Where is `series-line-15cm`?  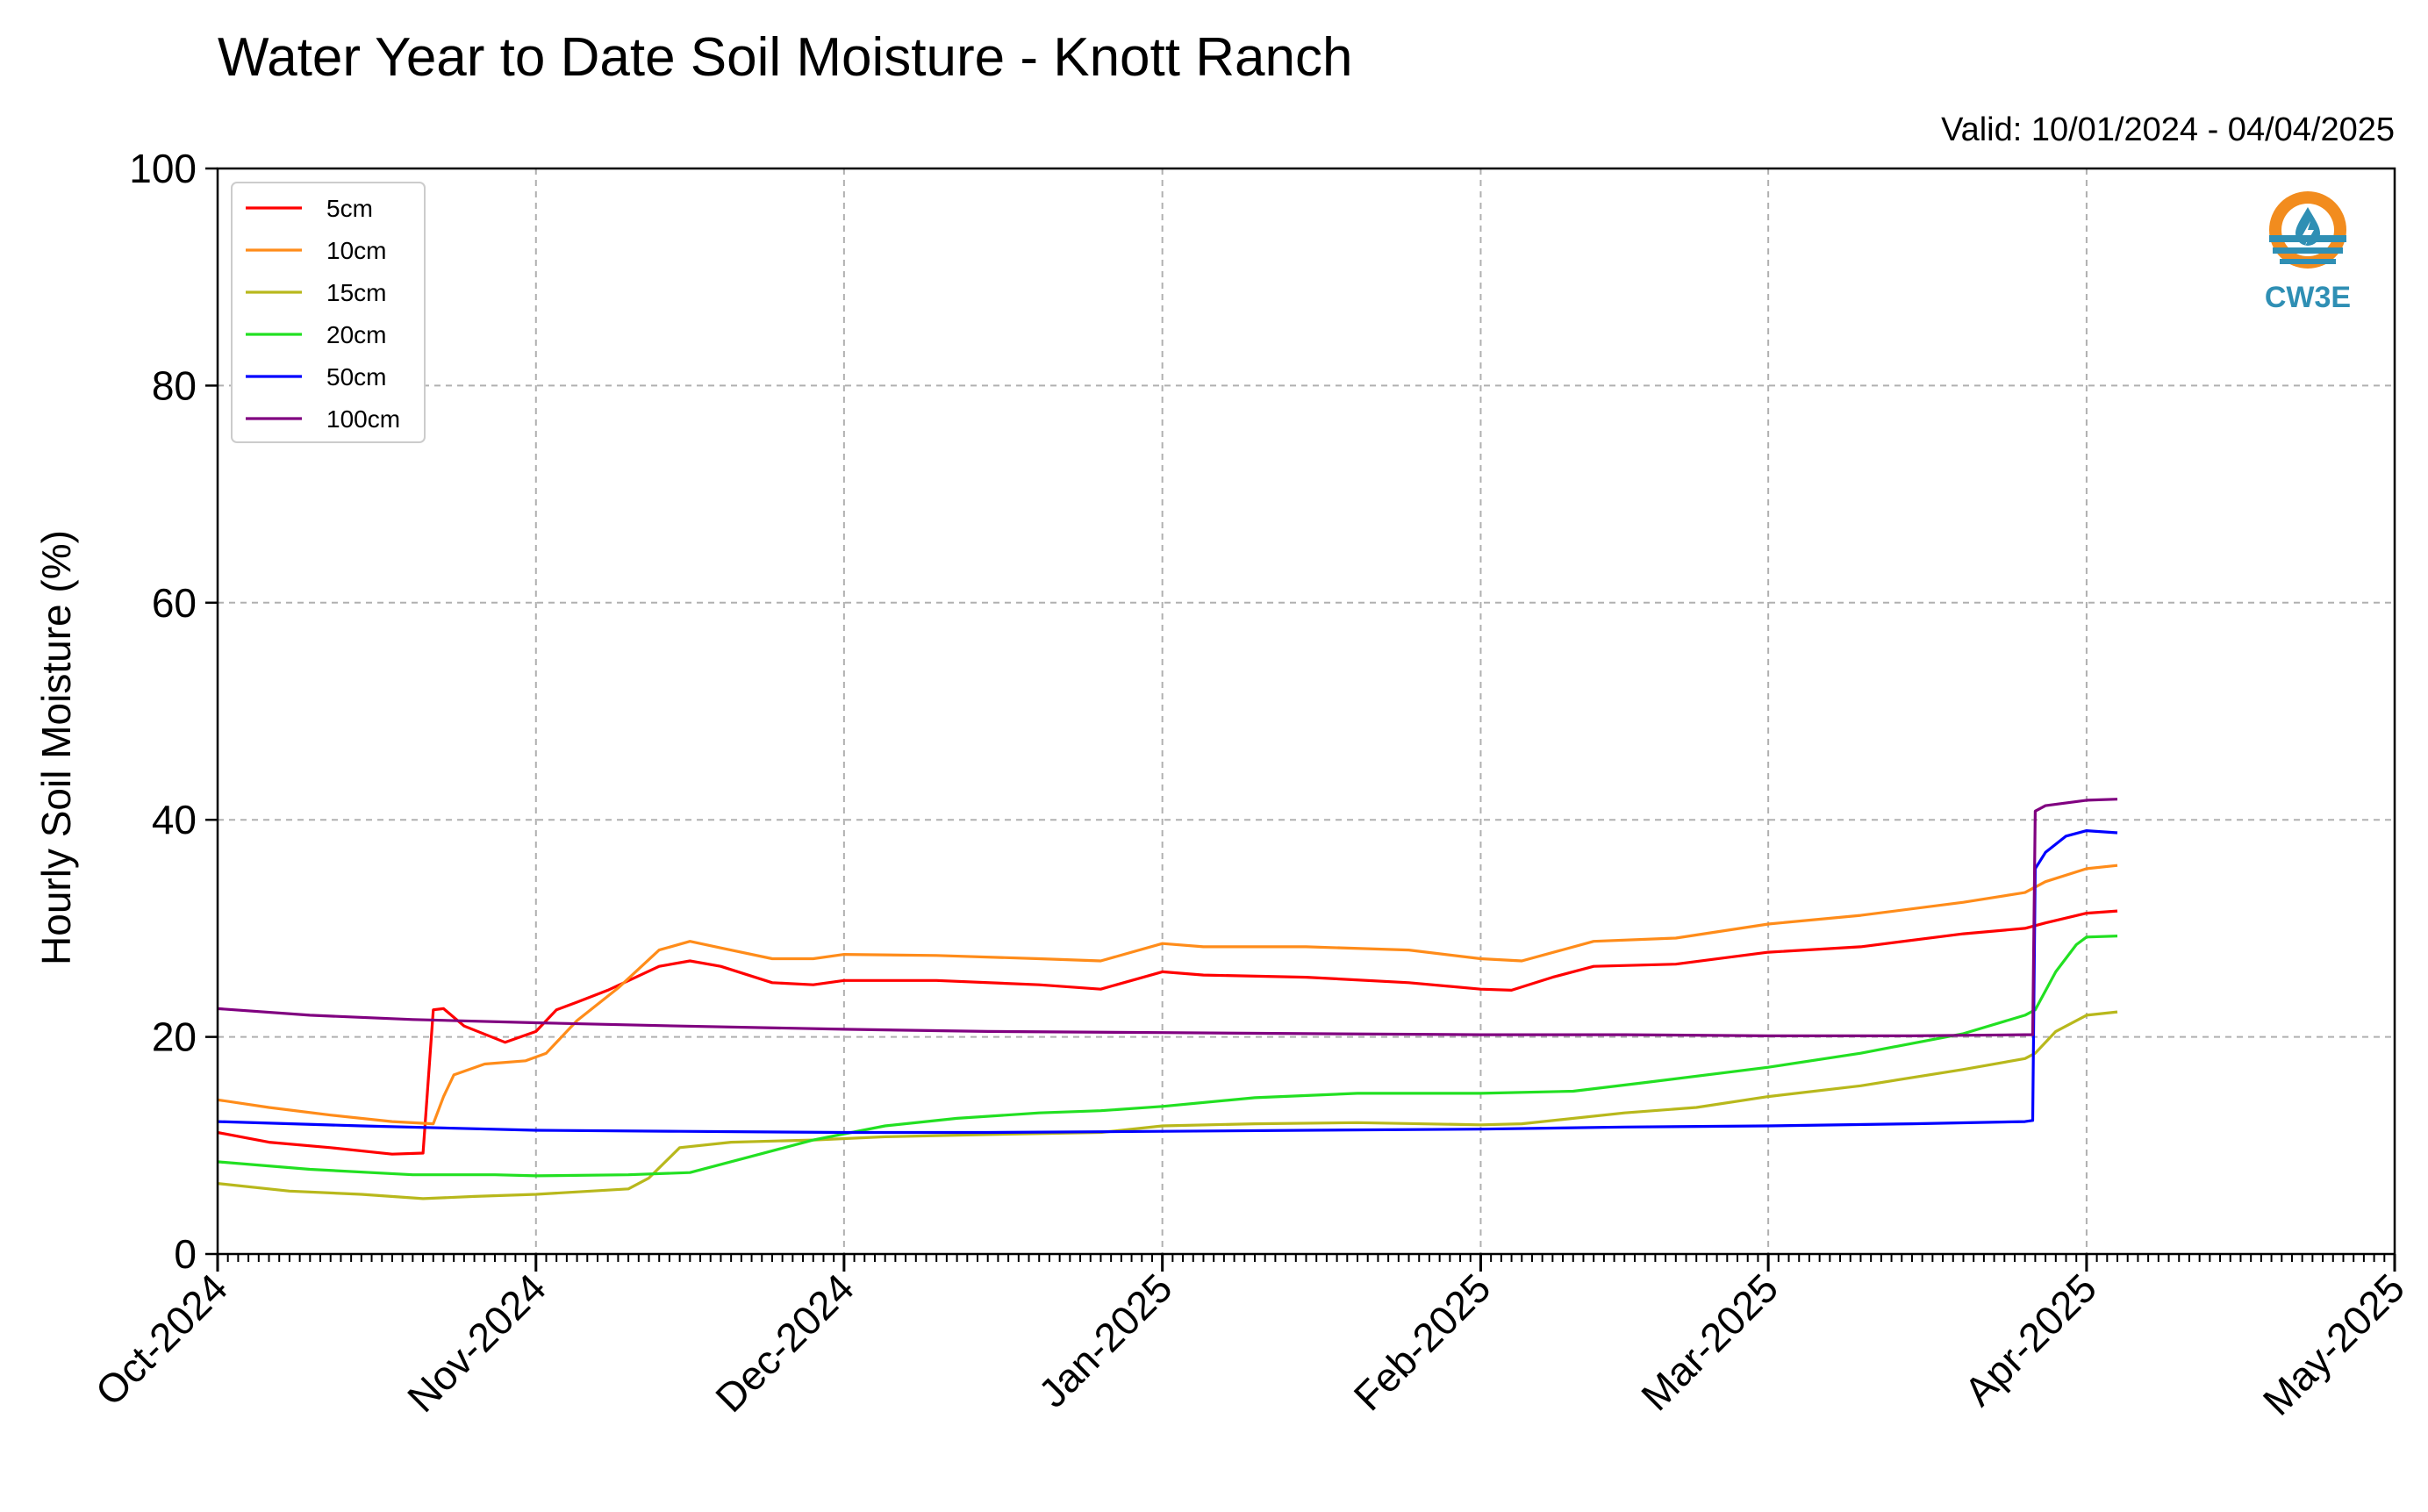 series-line-15cm is located at coordinates (1167, 1105).